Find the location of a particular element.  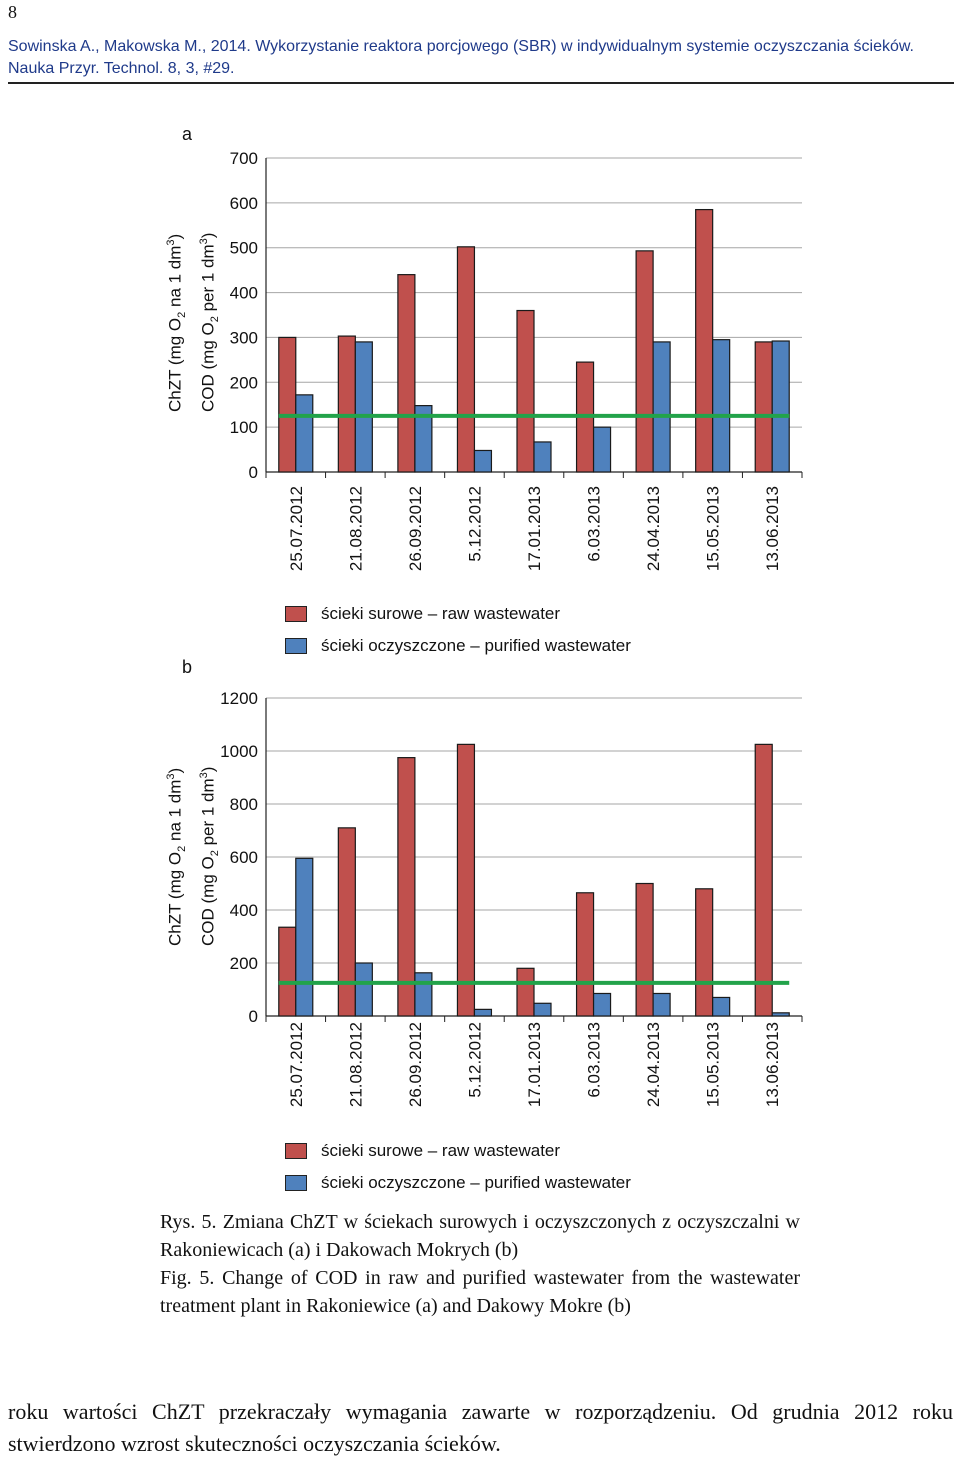

y-tick-label: 500 is located at coordinates (244, 248).